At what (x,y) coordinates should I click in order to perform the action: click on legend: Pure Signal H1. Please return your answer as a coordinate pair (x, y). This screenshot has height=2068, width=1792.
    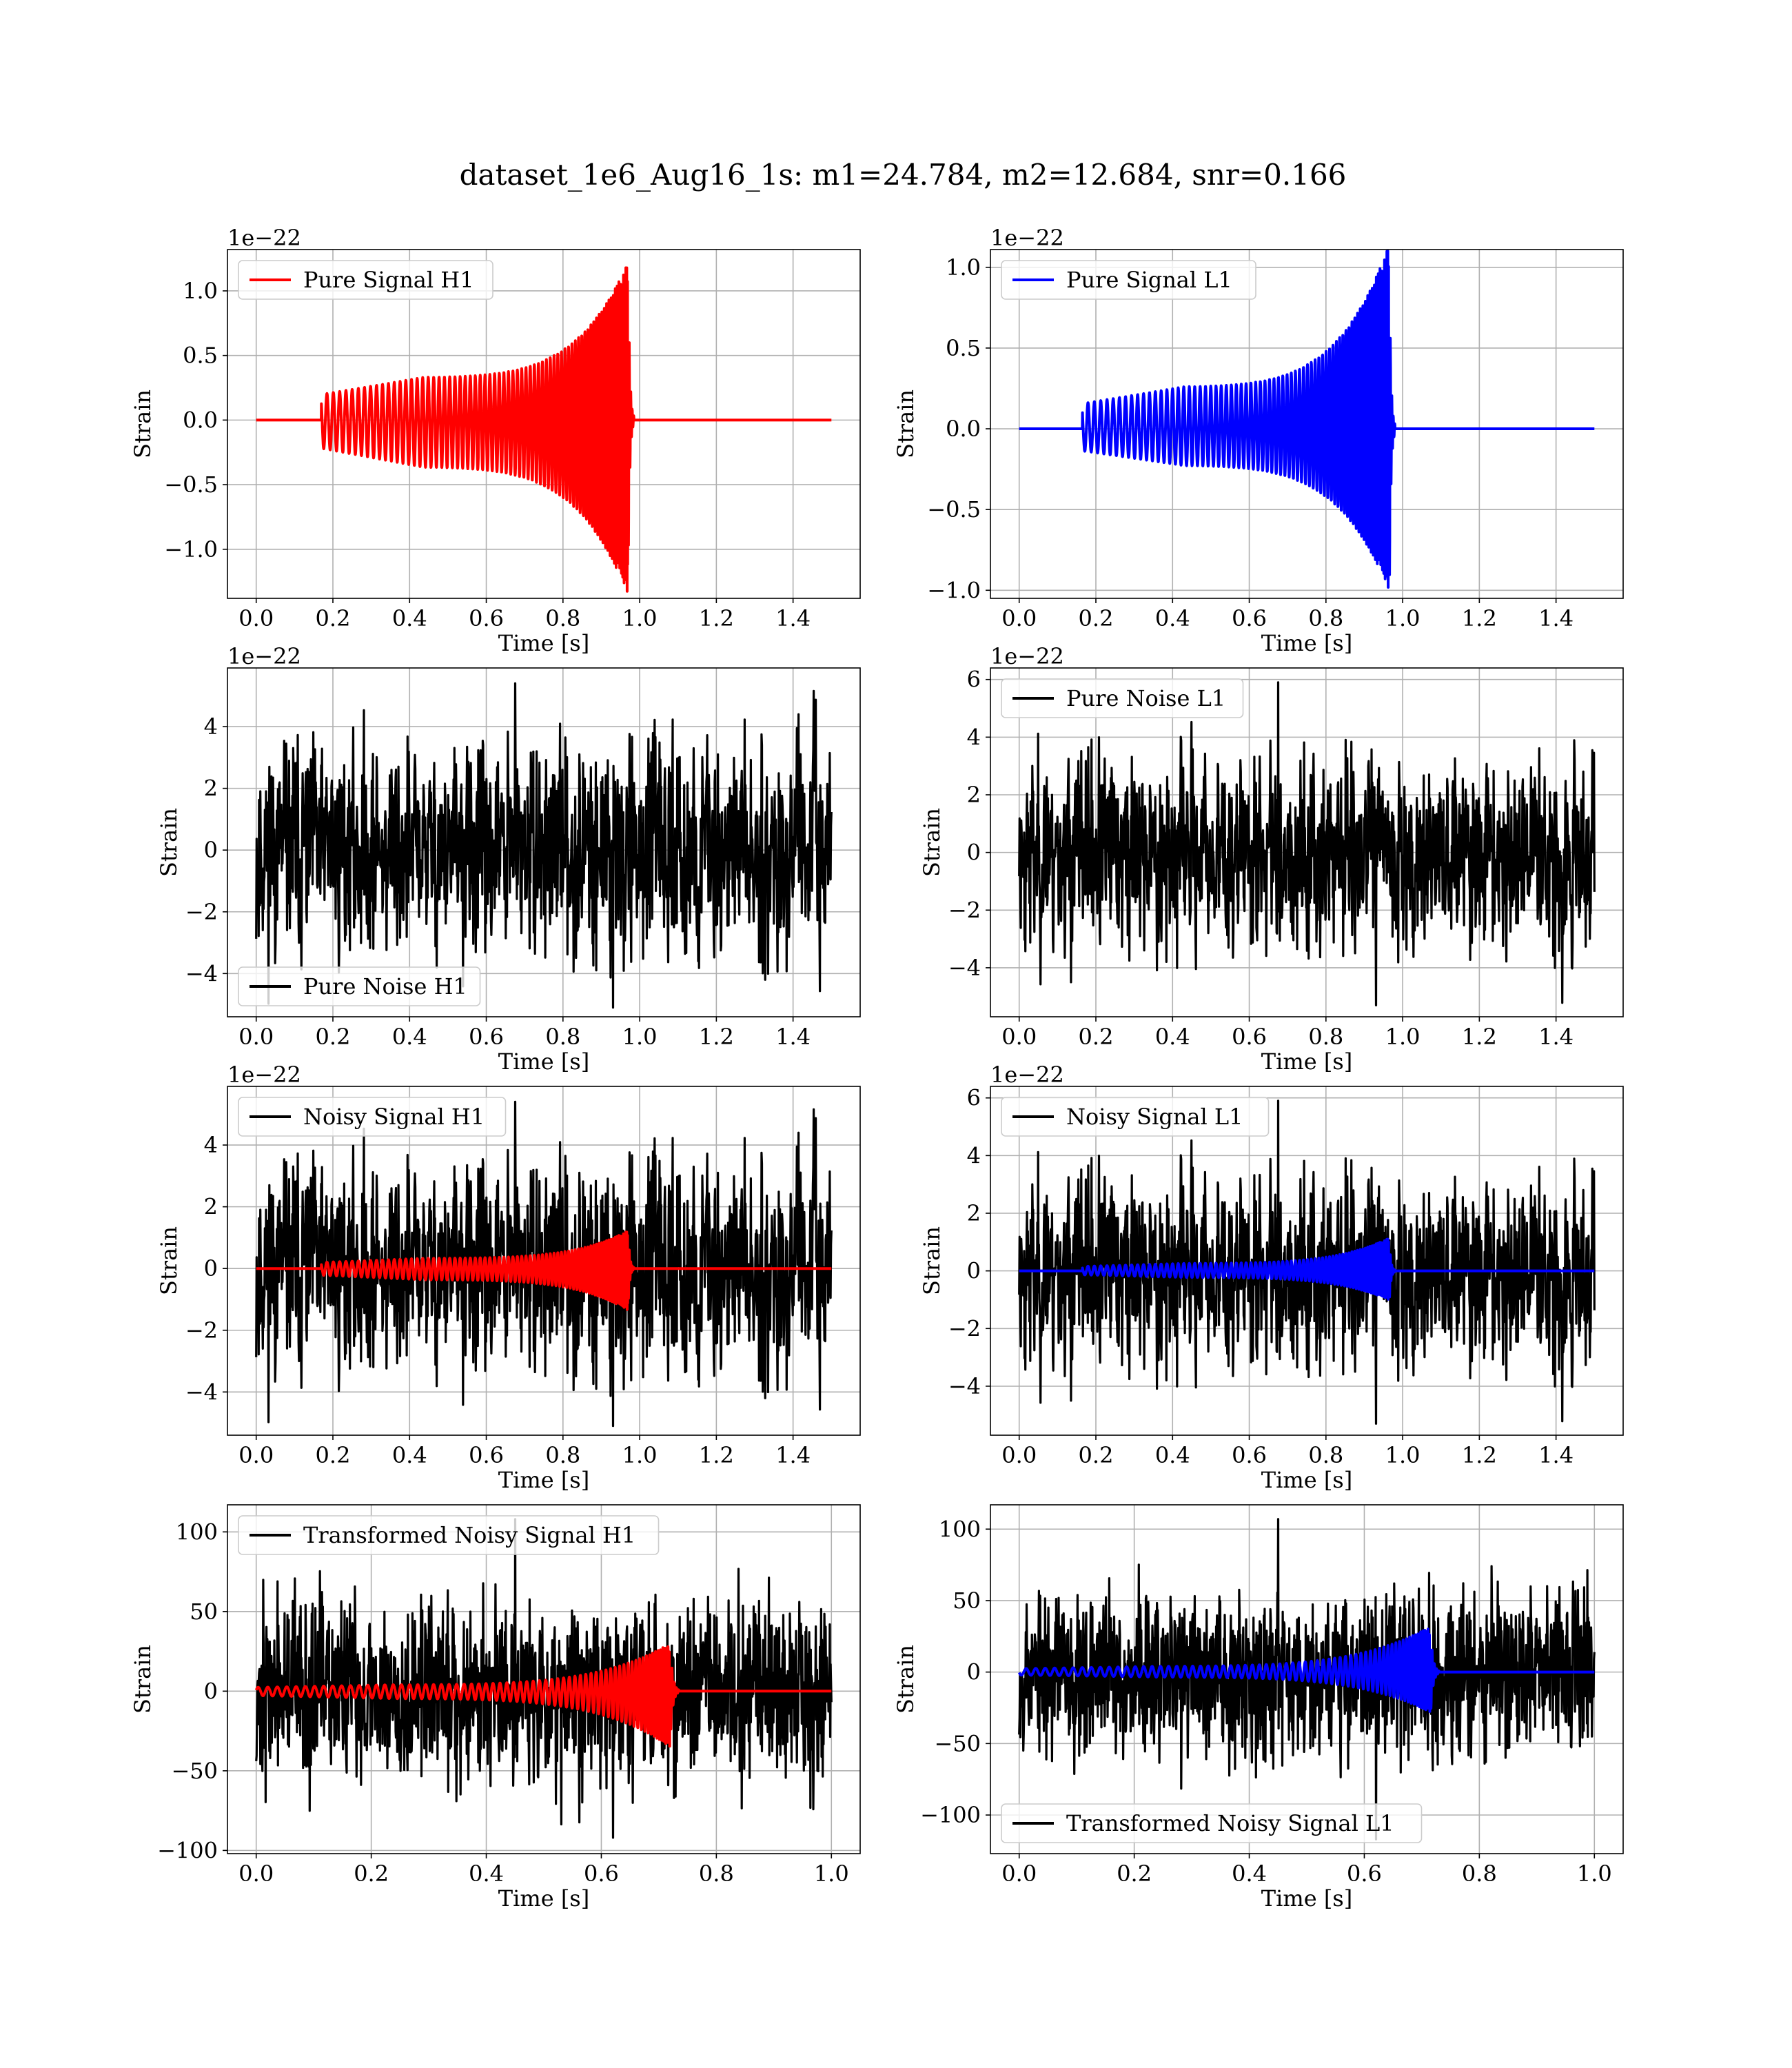
    Looking at the image, I should click on (365, 280).